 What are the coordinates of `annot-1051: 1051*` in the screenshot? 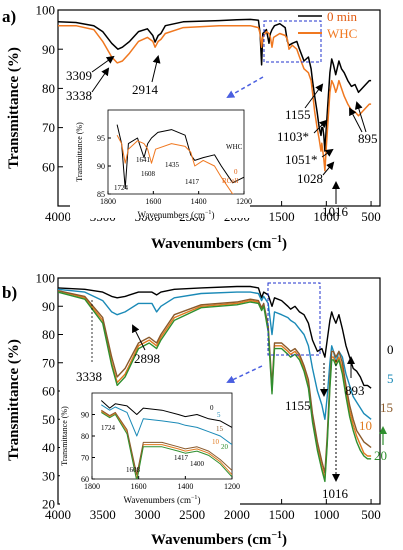 It's located at (301, 159).